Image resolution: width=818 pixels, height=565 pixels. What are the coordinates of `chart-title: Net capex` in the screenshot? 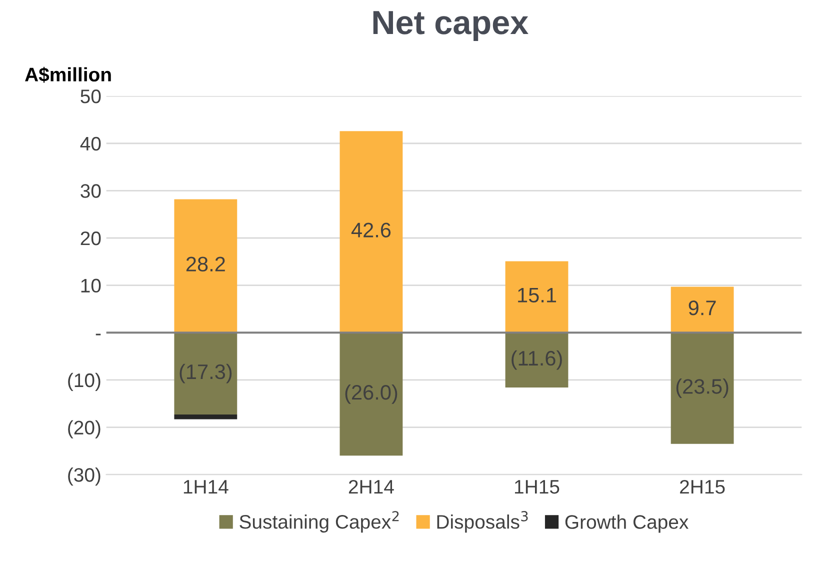 It's located at (450, 26).